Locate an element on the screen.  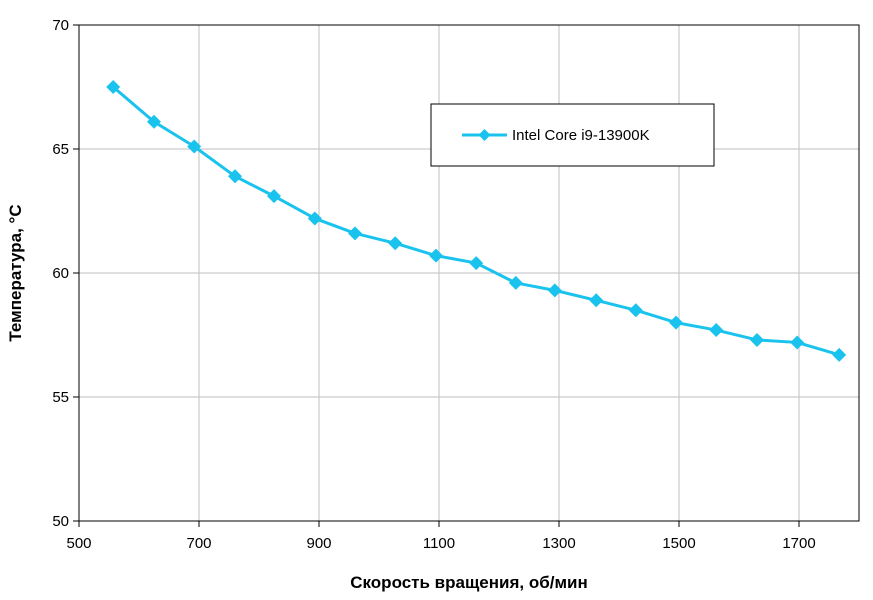
y-axis: 50 55 60 65 70 is located at coordinates (65, 273).